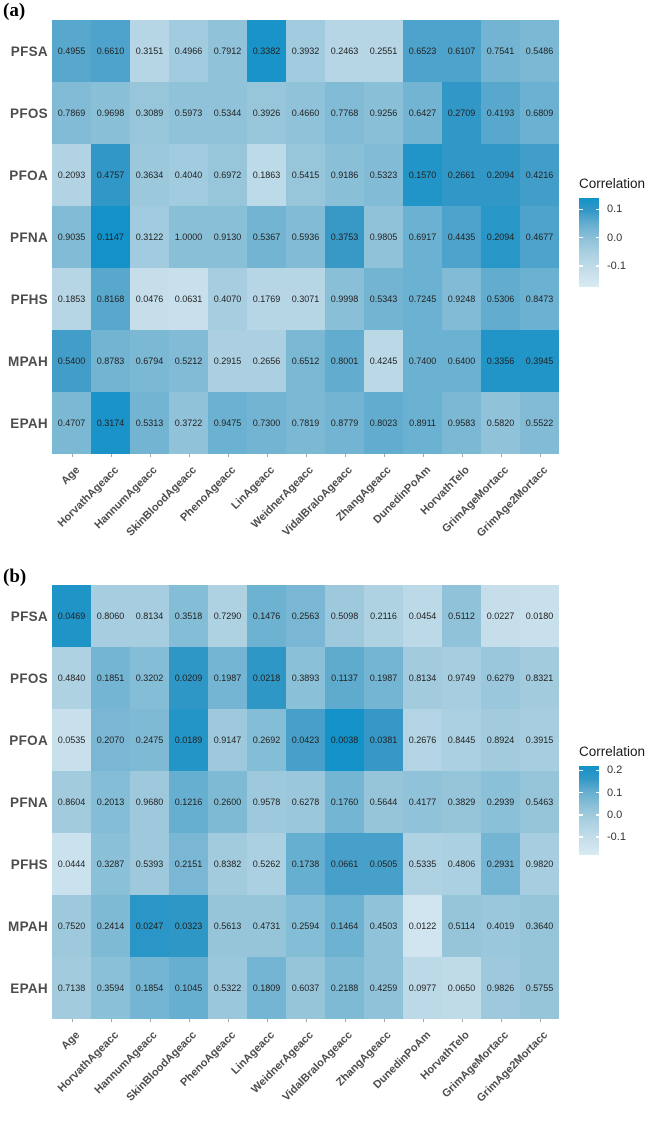  I want to click on heatmap-cell: 0.5112, so click(461, 616).